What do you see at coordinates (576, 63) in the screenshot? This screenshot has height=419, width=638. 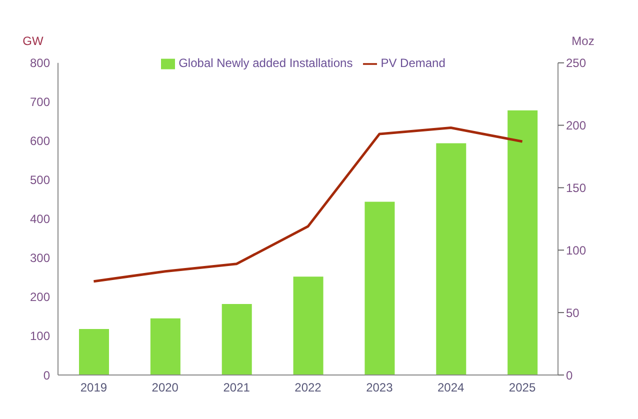 I see `y2-tick-label: 250` at bounding box center [576, 63].